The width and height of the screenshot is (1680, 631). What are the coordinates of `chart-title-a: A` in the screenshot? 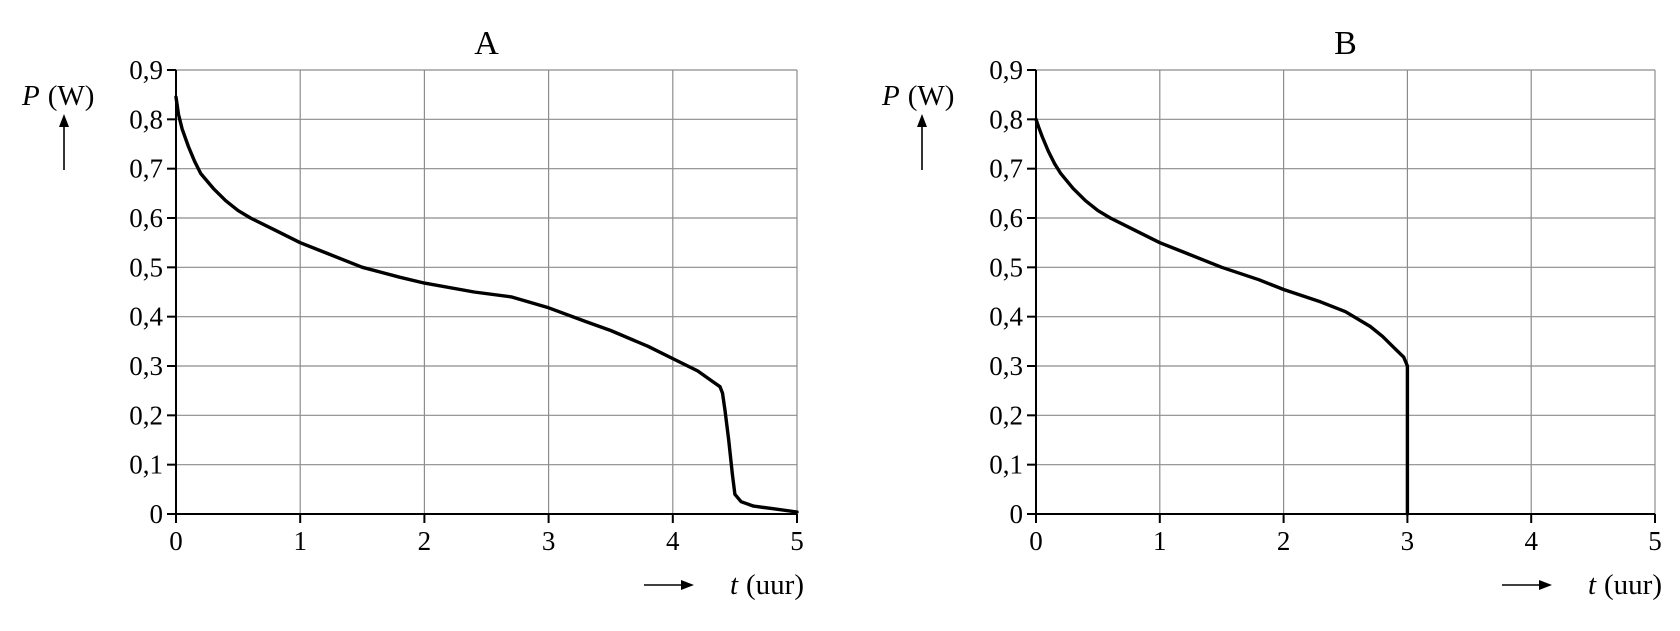 It's located at (486, 43).